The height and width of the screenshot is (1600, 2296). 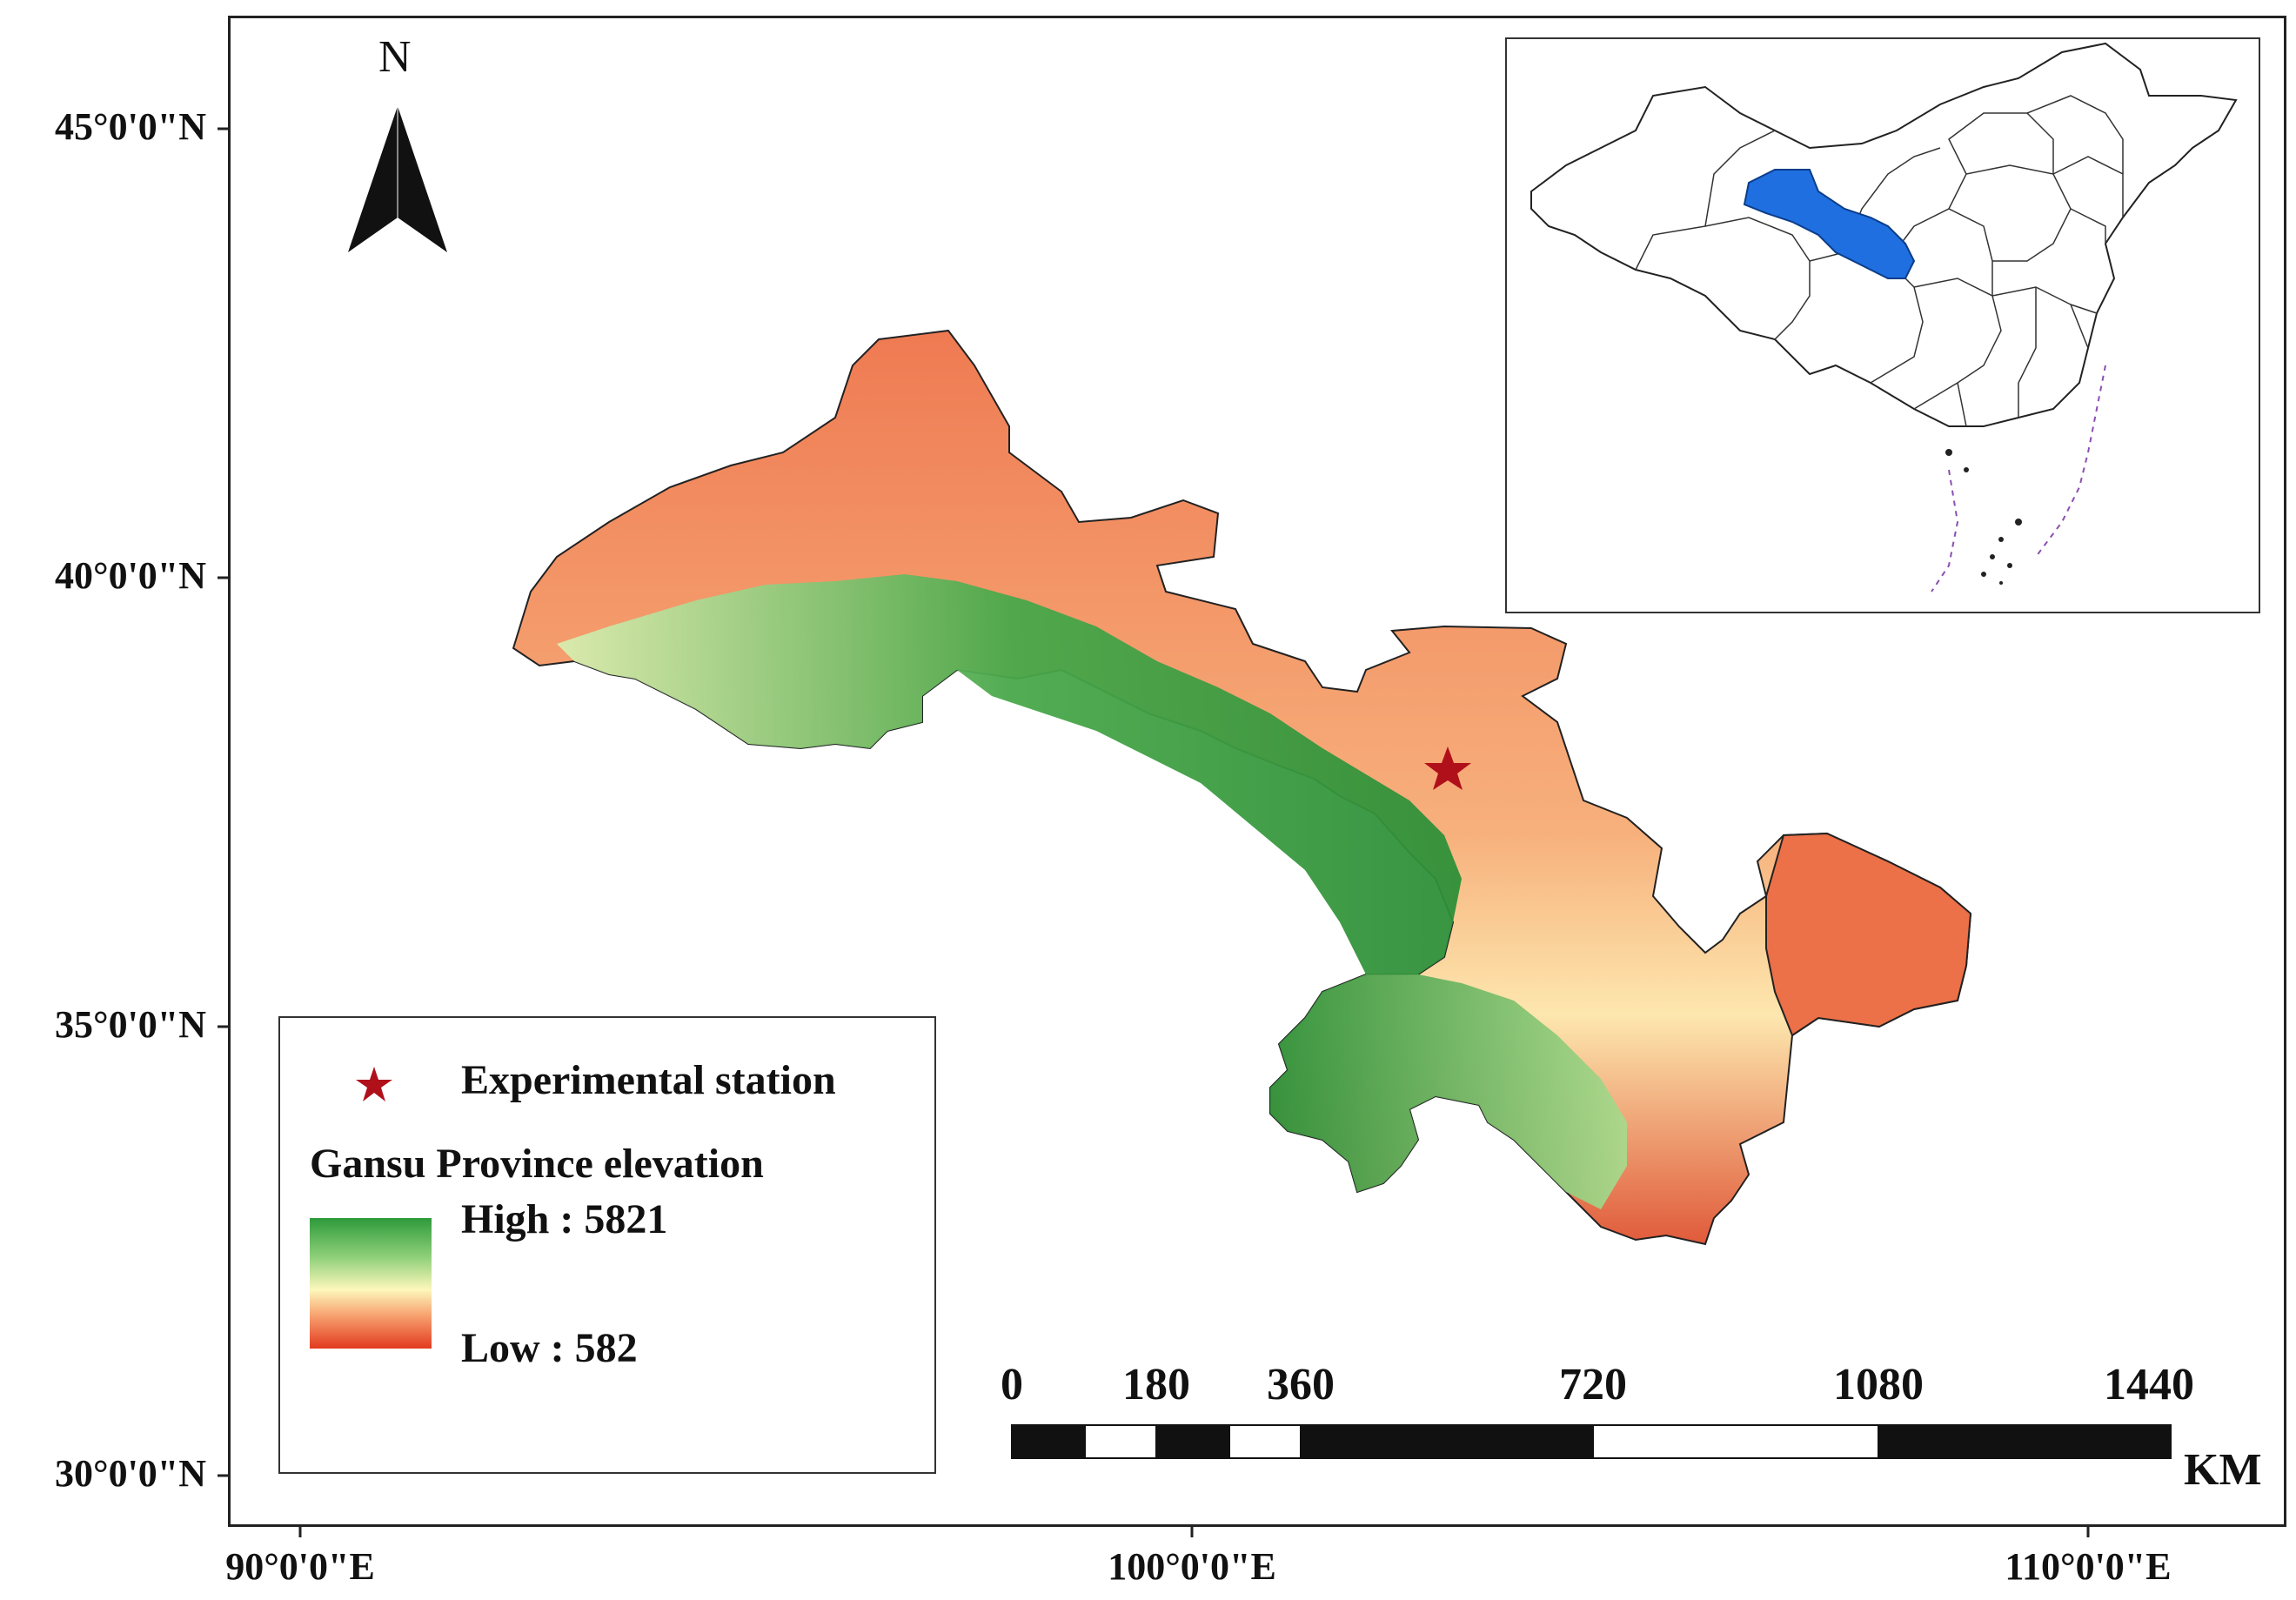 What do you see at coordinates (549, 1348) in the screenshot?
I see `legend-low-label: Low : 582` at bounding box center [549, 1348].